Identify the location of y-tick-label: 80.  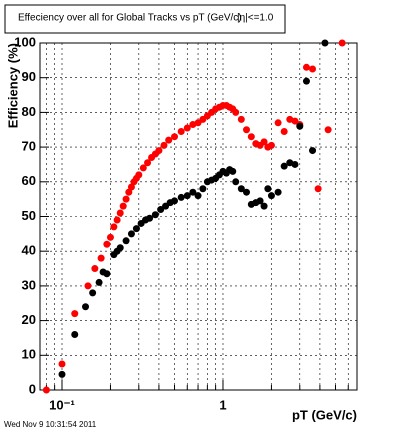
(29, 111).